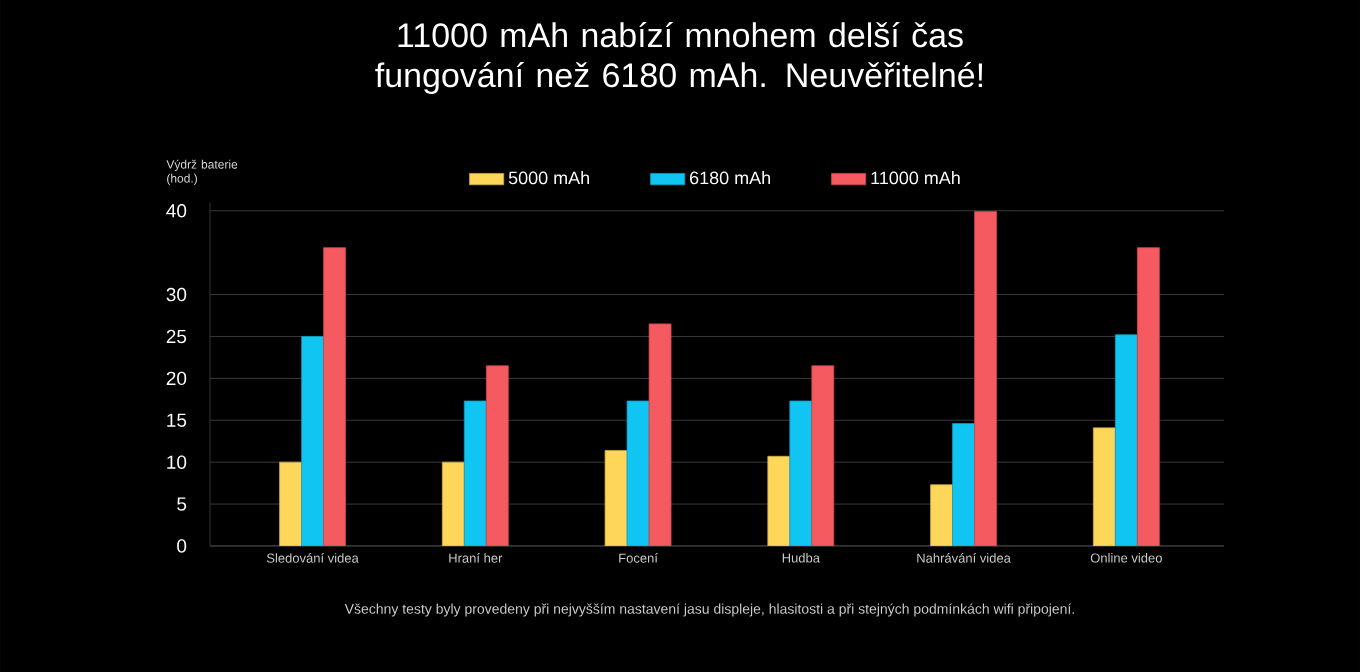  Describe the element at coordinates (176, 378) in the screenshot. I see `y-tick-label: 20` at that location.